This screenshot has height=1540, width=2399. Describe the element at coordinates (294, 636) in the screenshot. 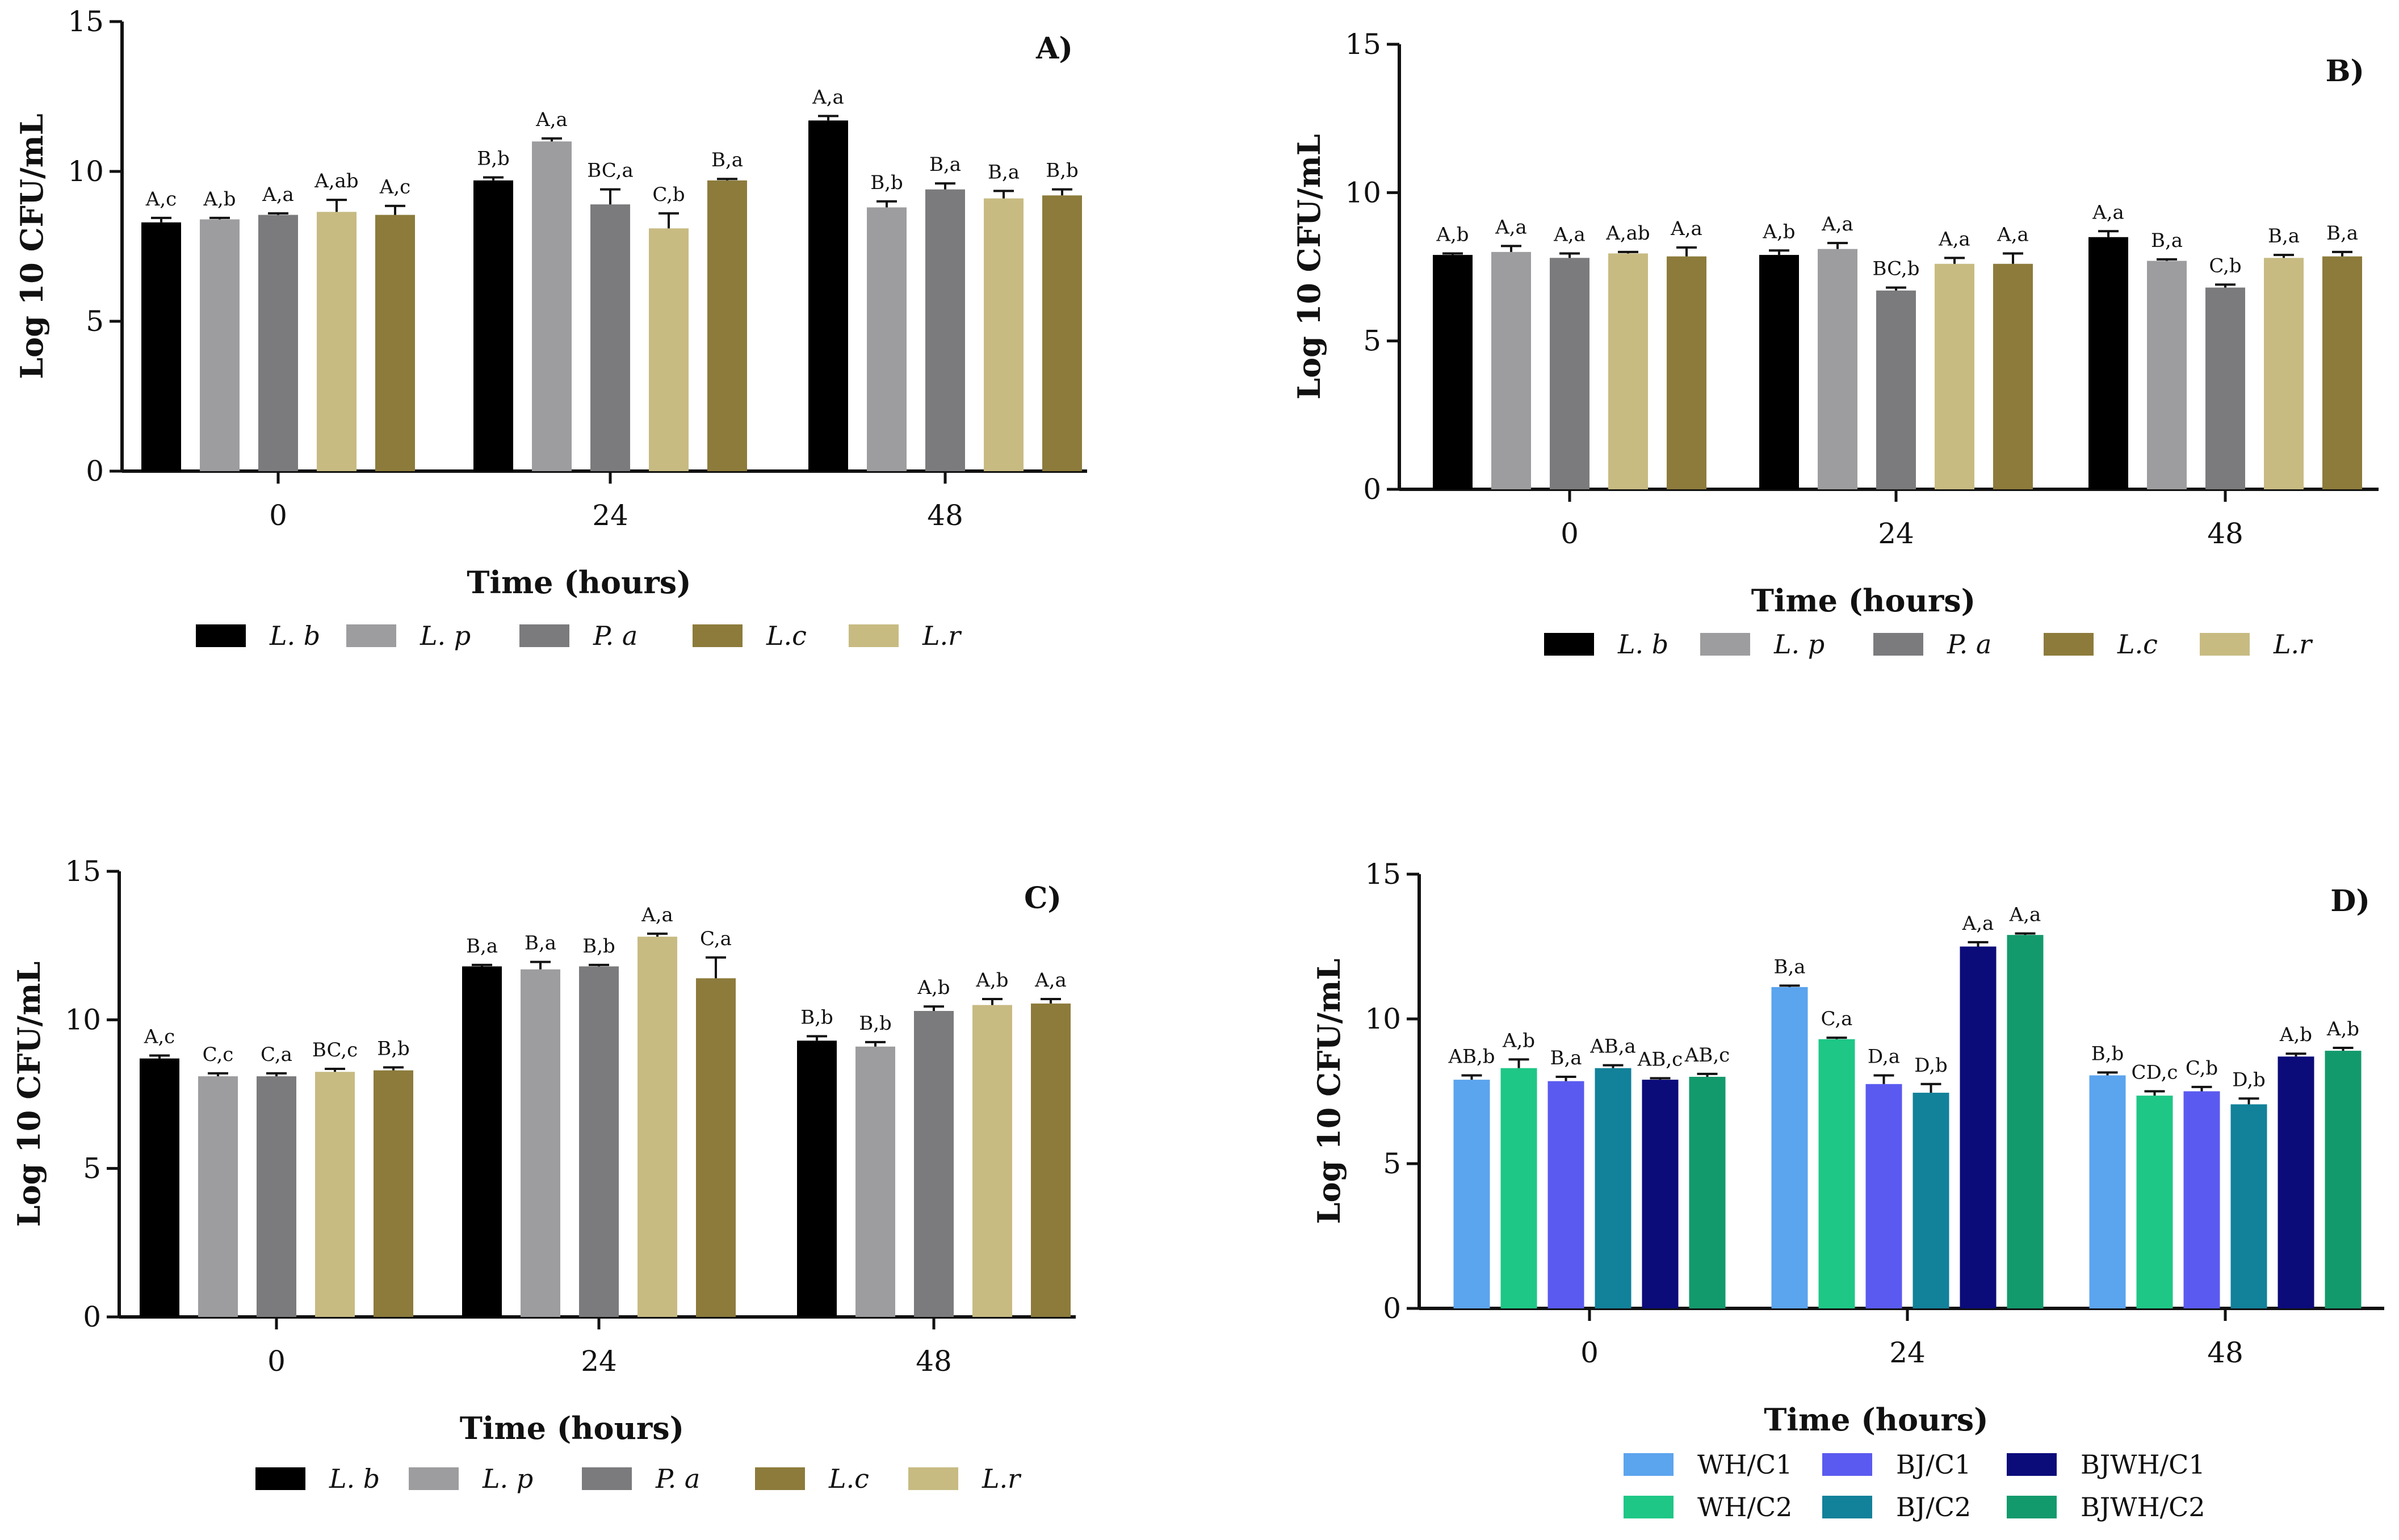

I see `legend-label: L. b` at that location.